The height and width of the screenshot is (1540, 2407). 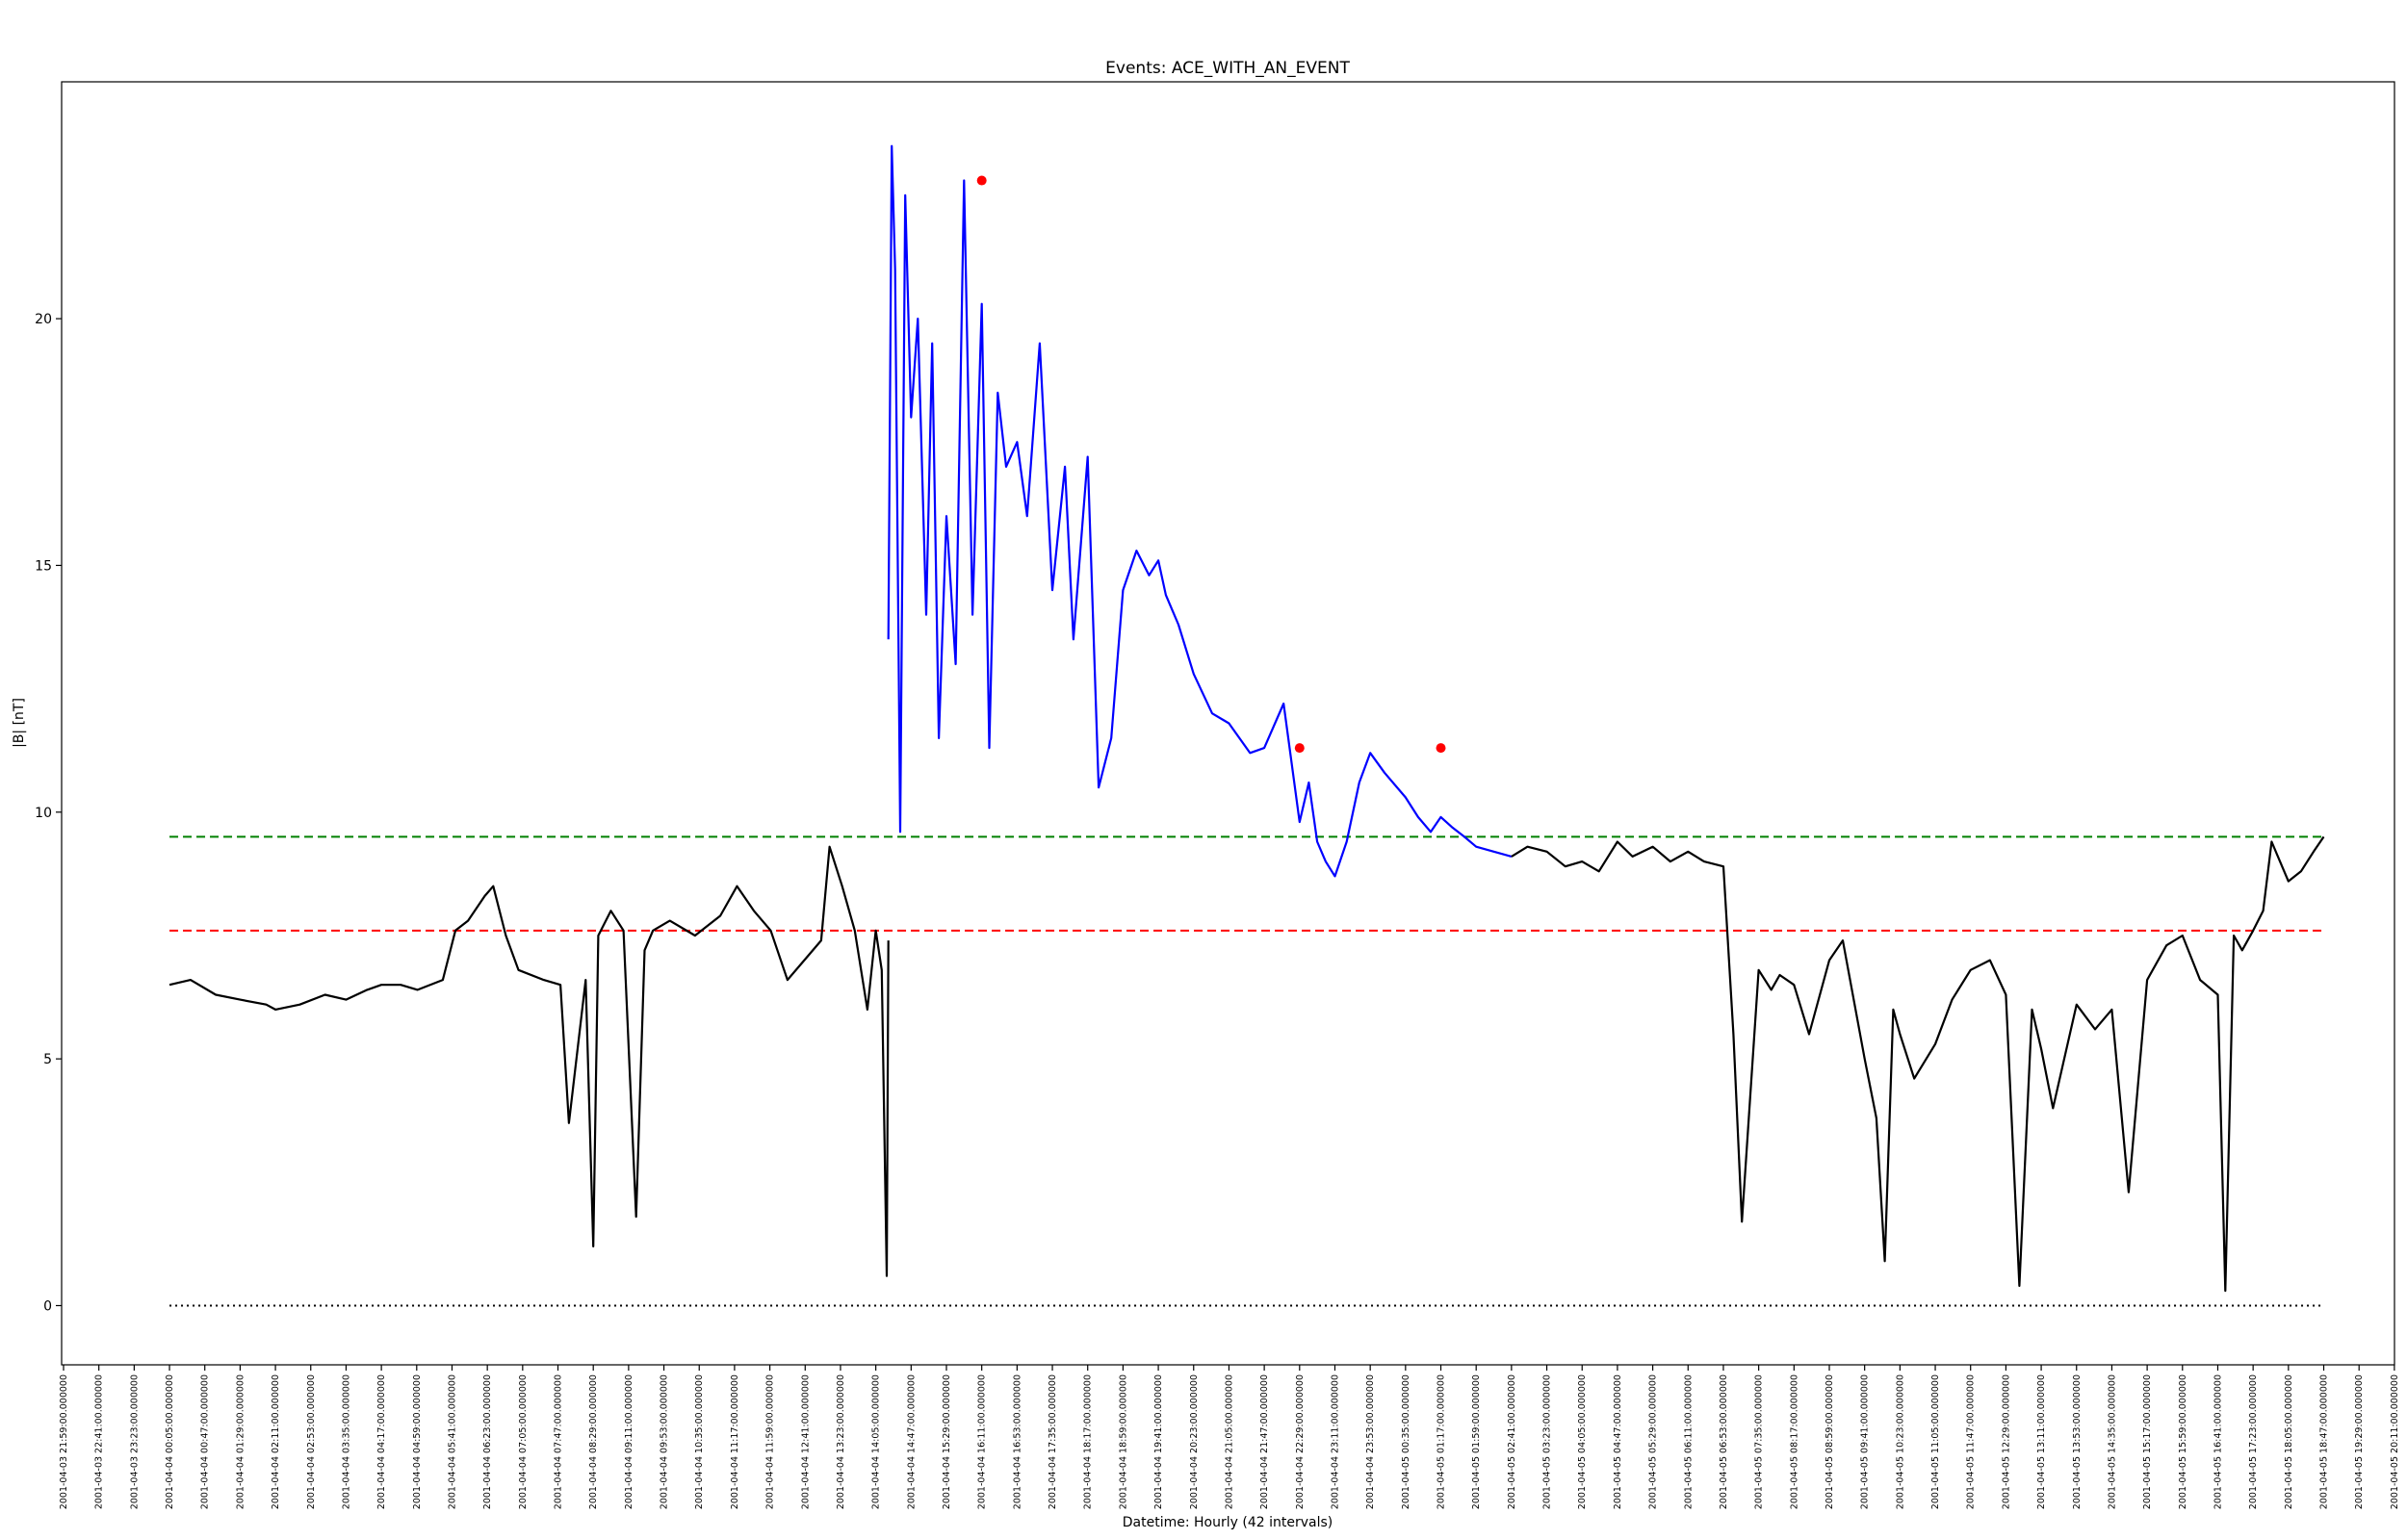 What do you see at coordinates (1158, 1441) in the screenshot?
I see `x-tick-label: 2001-04-04 19:41:00.000000` at bounding box center [1158, 1441].